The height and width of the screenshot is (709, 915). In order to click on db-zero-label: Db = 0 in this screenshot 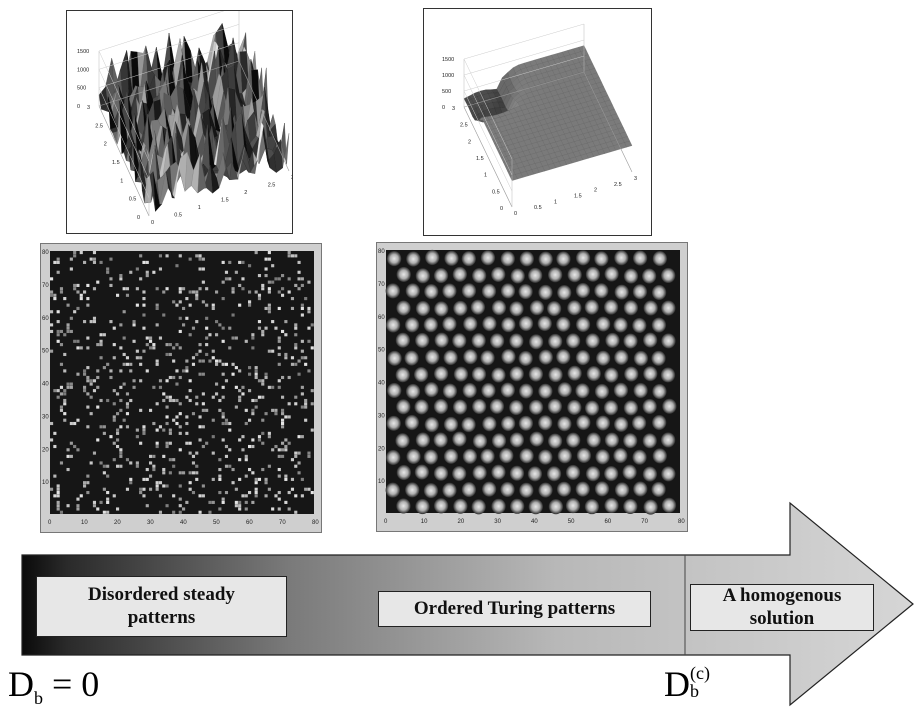, I will do `click(53, 686)`.